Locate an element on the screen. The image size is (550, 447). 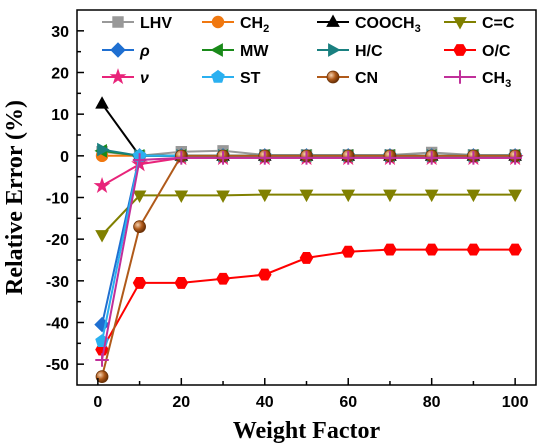
legend-entry: COOCH3 is located at coordinates (369, 24).